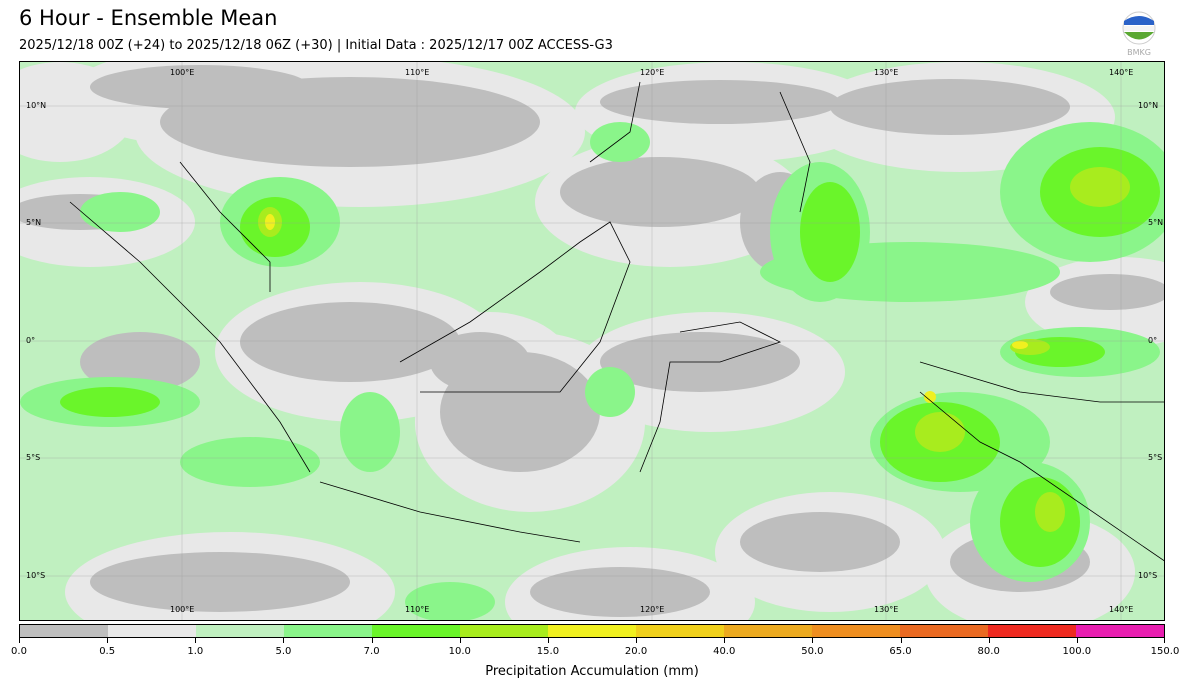 The width and height of the screenshot is (1191, 690). What do you see at coordinates (1156, 222) in the screenshot?
I see `lat-label-right: 5°N` at bounding box center [1156, 222].